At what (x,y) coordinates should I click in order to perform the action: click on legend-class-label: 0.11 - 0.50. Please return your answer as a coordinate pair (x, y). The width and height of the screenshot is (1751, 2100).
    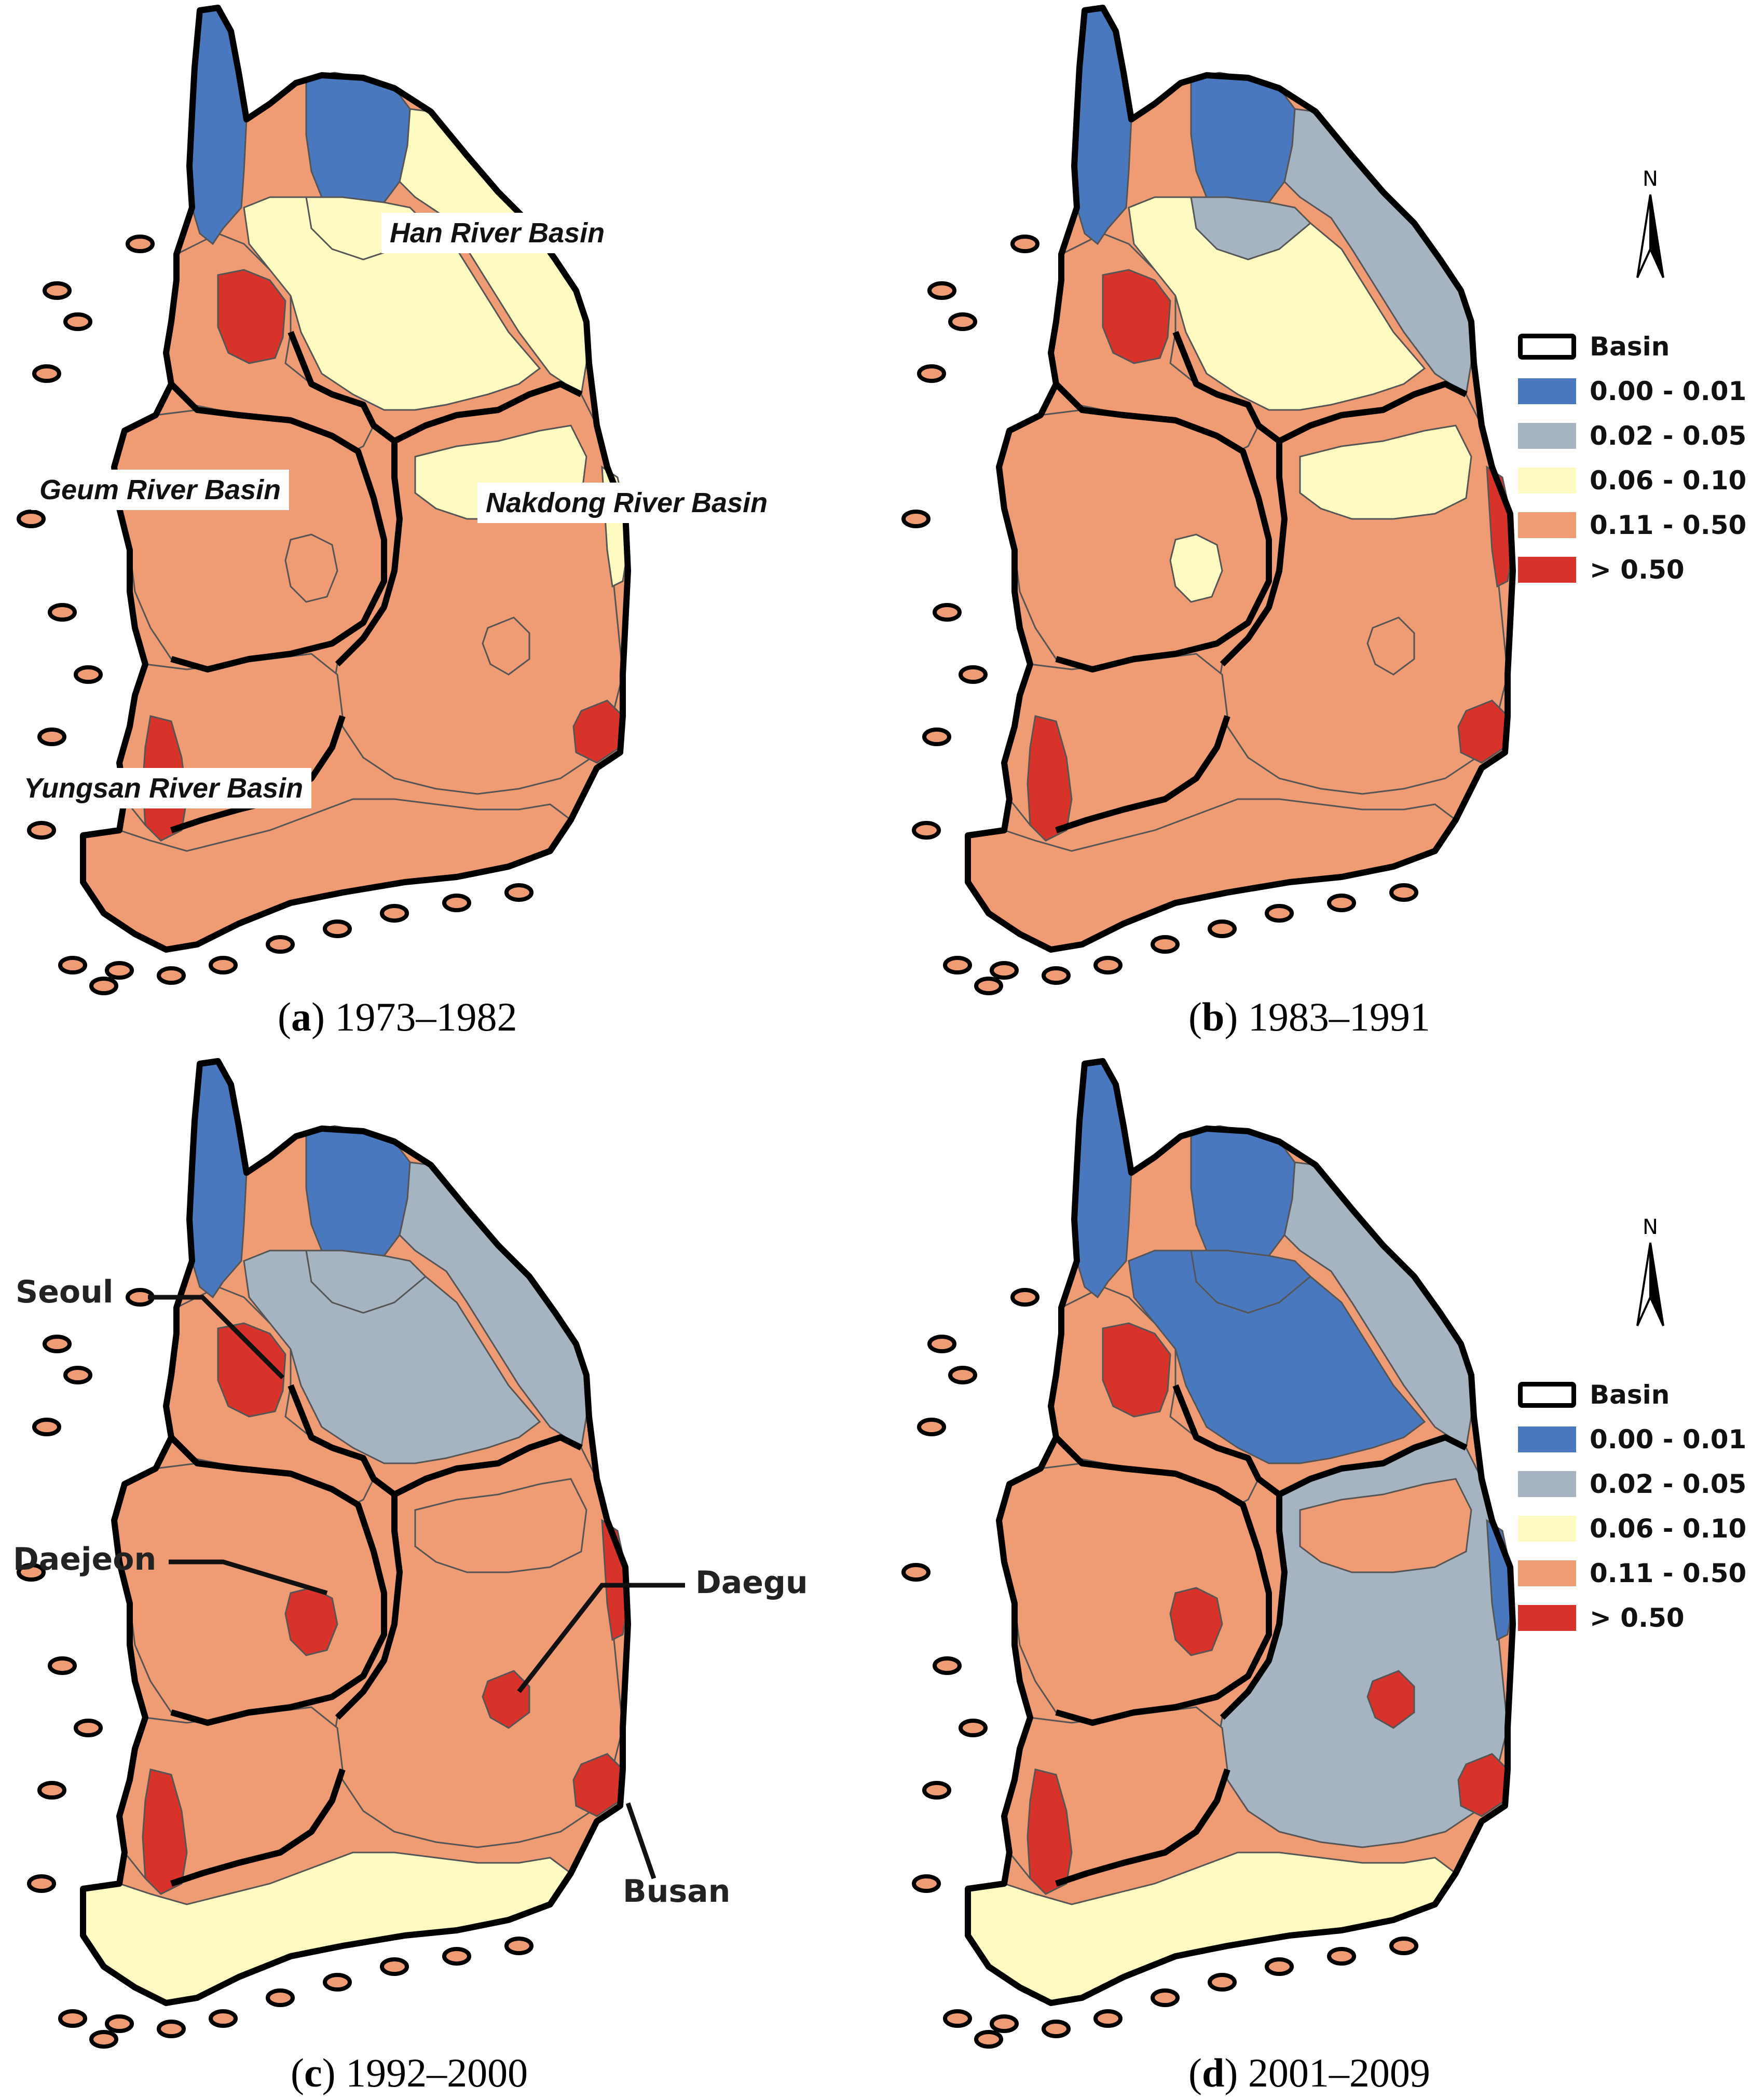
    Looking at the image, I should click on (1669, 1573).